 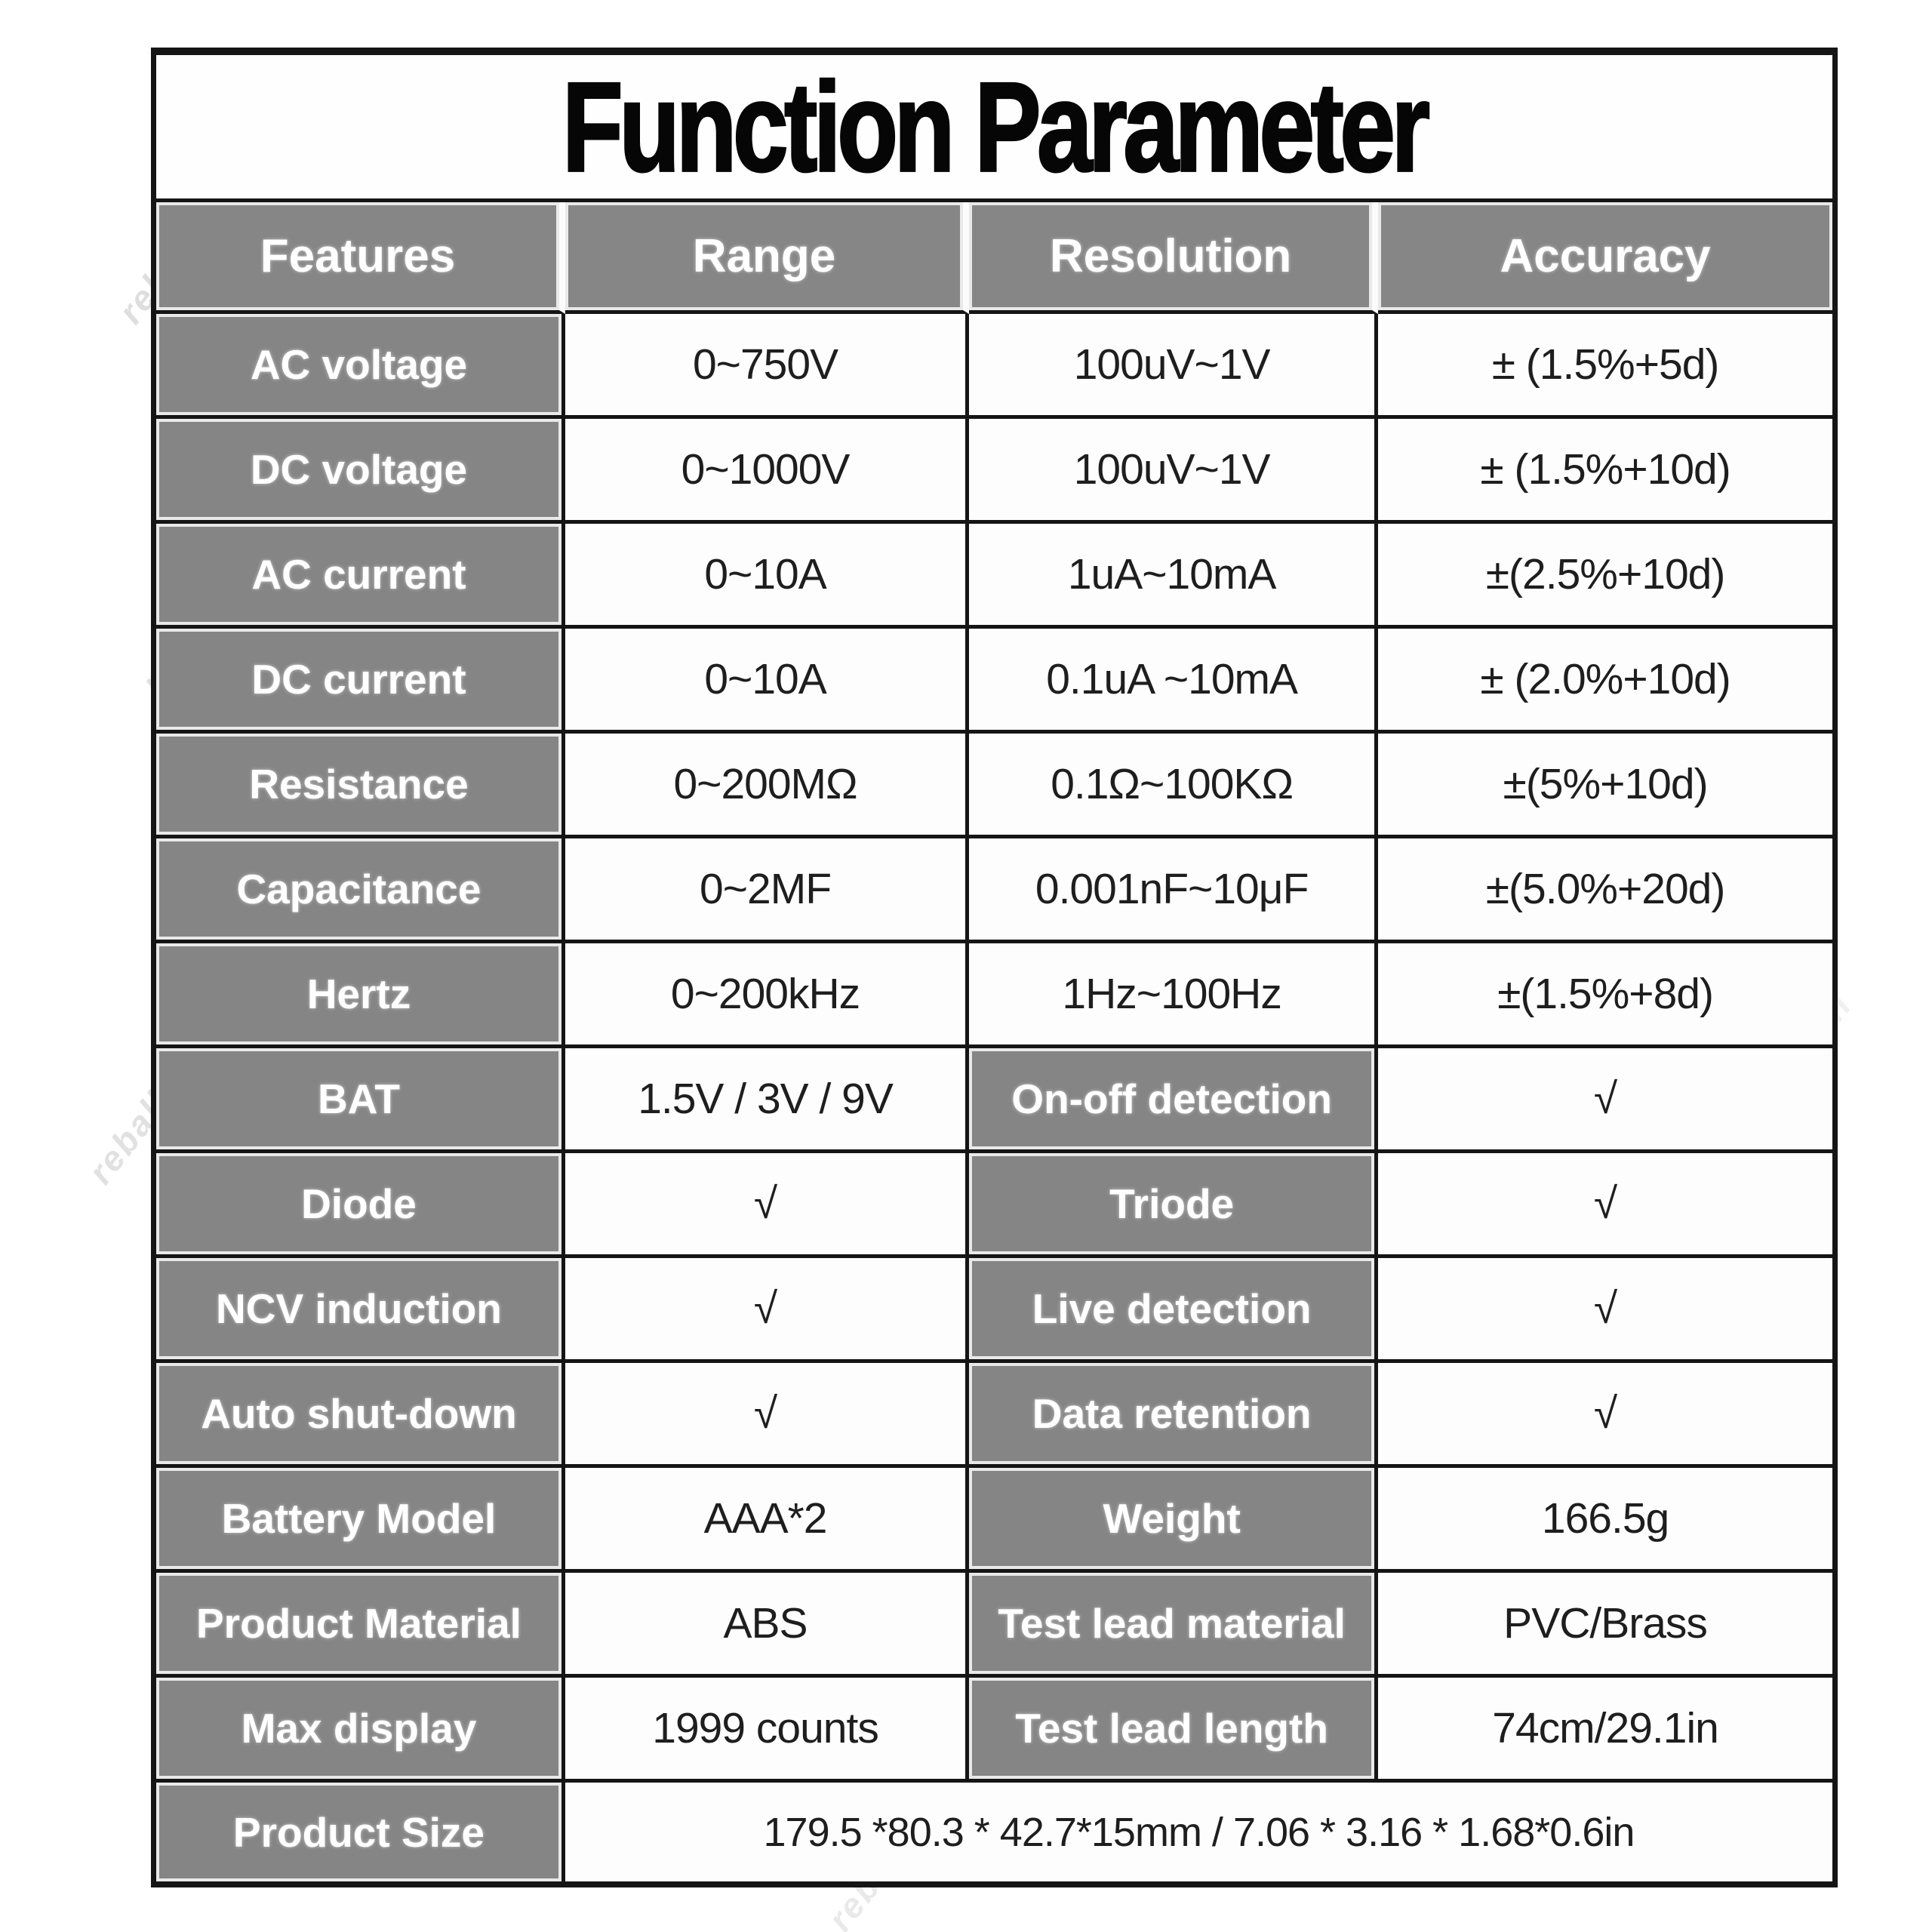 I want to click on table-row: Diode √ Triode √, so click(x=994, y=1205).